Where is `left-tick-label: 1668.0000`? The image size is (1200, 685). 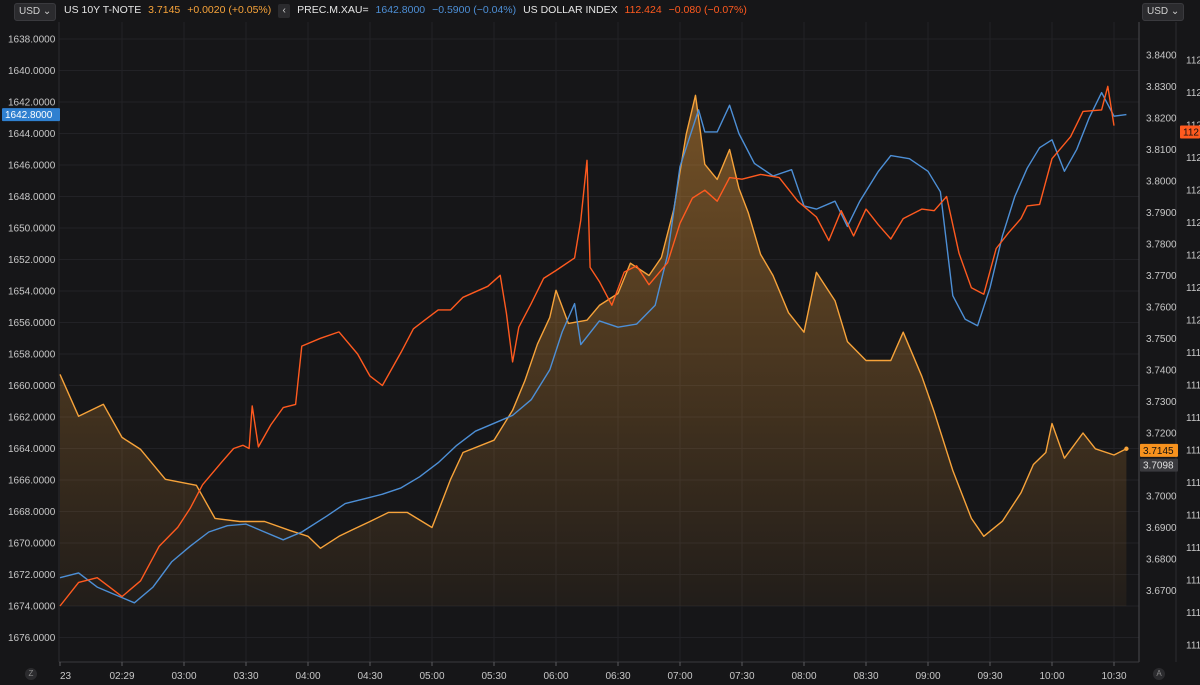 left-tick-label: 1668.0000 is located at coordinates (32, 512).